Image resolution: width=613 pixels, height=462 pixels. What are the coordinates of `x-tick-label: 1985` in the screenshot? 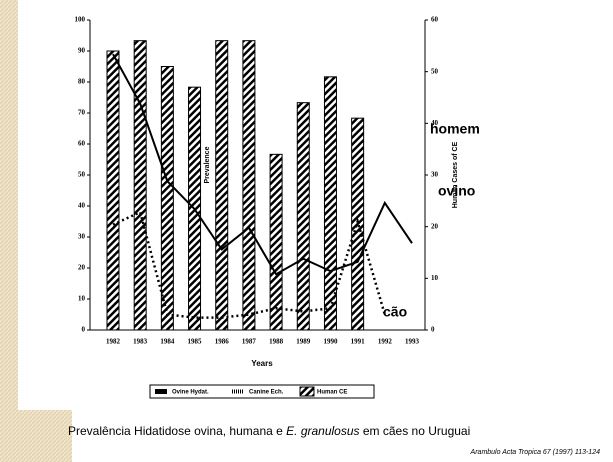 It's located at (195, 342).